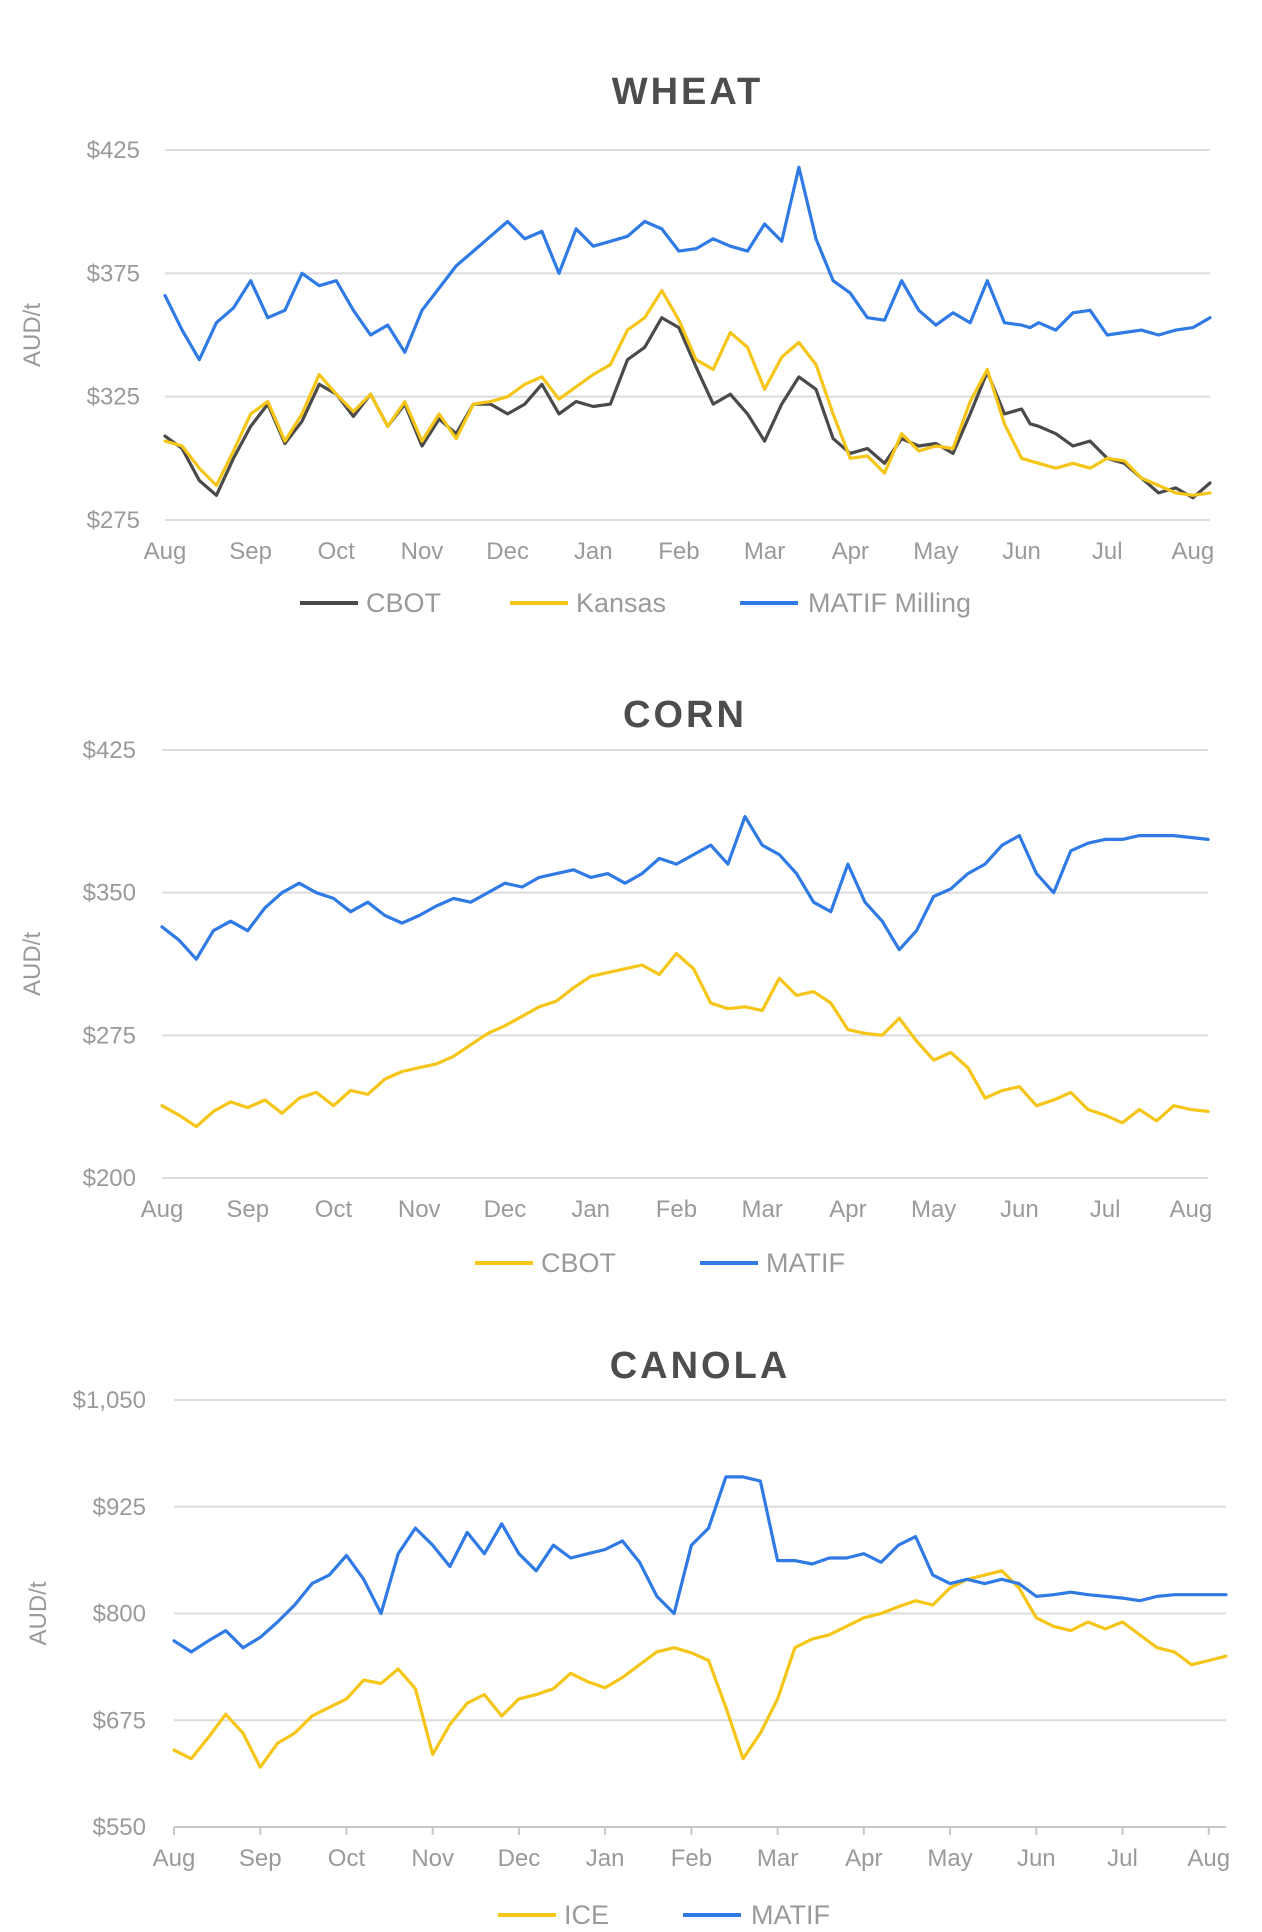 Image resolution: width=1262 pixels, height=1932 pixels. Describe the element at coordinates (113, 273) in the screenshot. I see `y-tick-label: $375` at that location.